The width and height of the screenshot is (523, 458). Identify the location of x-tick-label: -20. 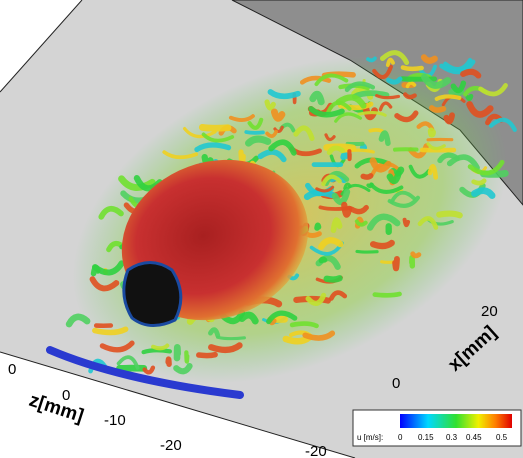
(316, 450).